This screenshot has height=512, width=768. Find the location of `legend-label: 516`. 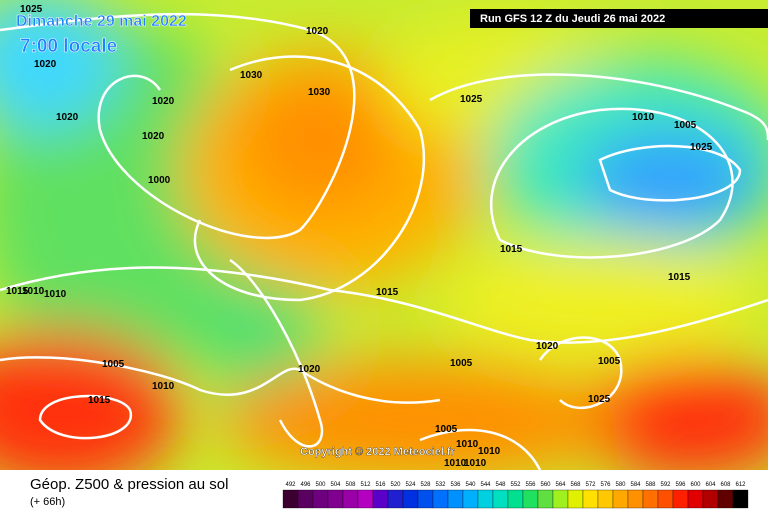

legend-label: 516 is located at coordinates (380, 485).